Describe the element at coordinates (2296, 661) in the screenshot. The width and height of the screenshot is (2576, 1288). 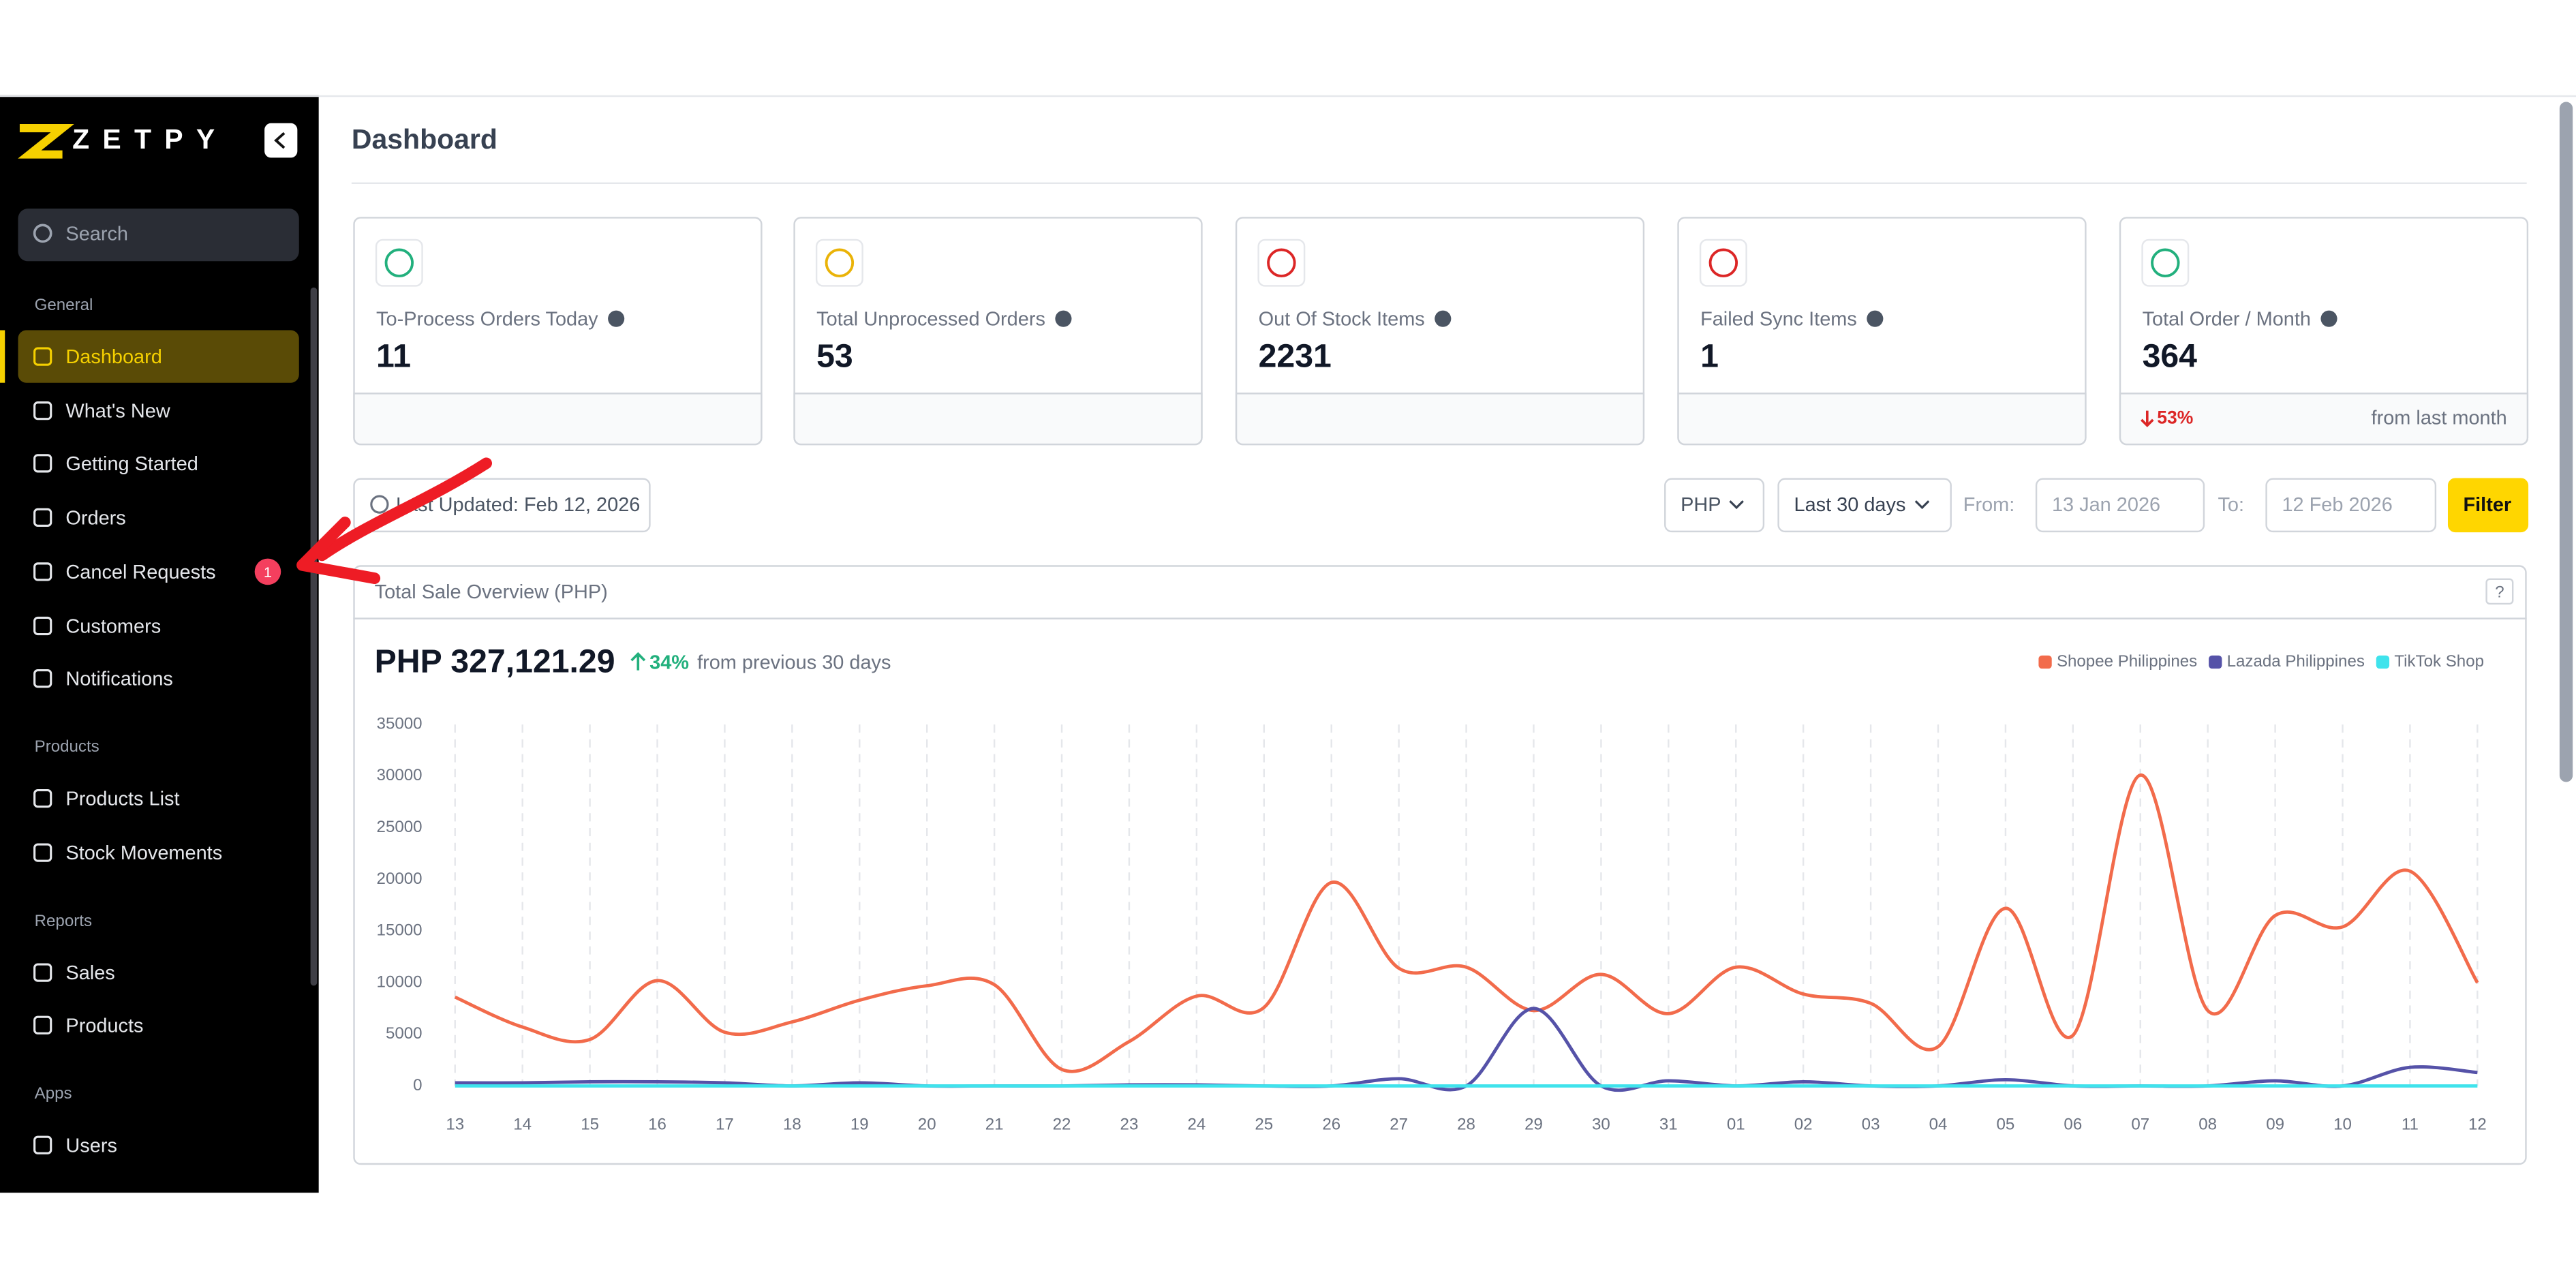
I see `legend-label: Lazada Philippines` at that location.